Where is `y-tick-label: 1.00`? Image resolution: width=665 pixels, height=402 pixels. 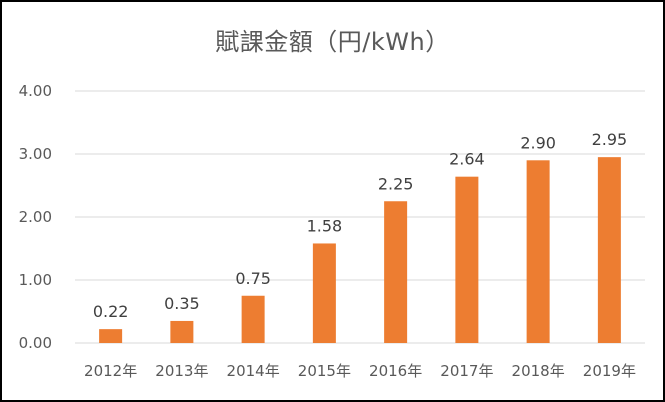
y-tick-label: 1.00 is located at coordinates (35, 280).